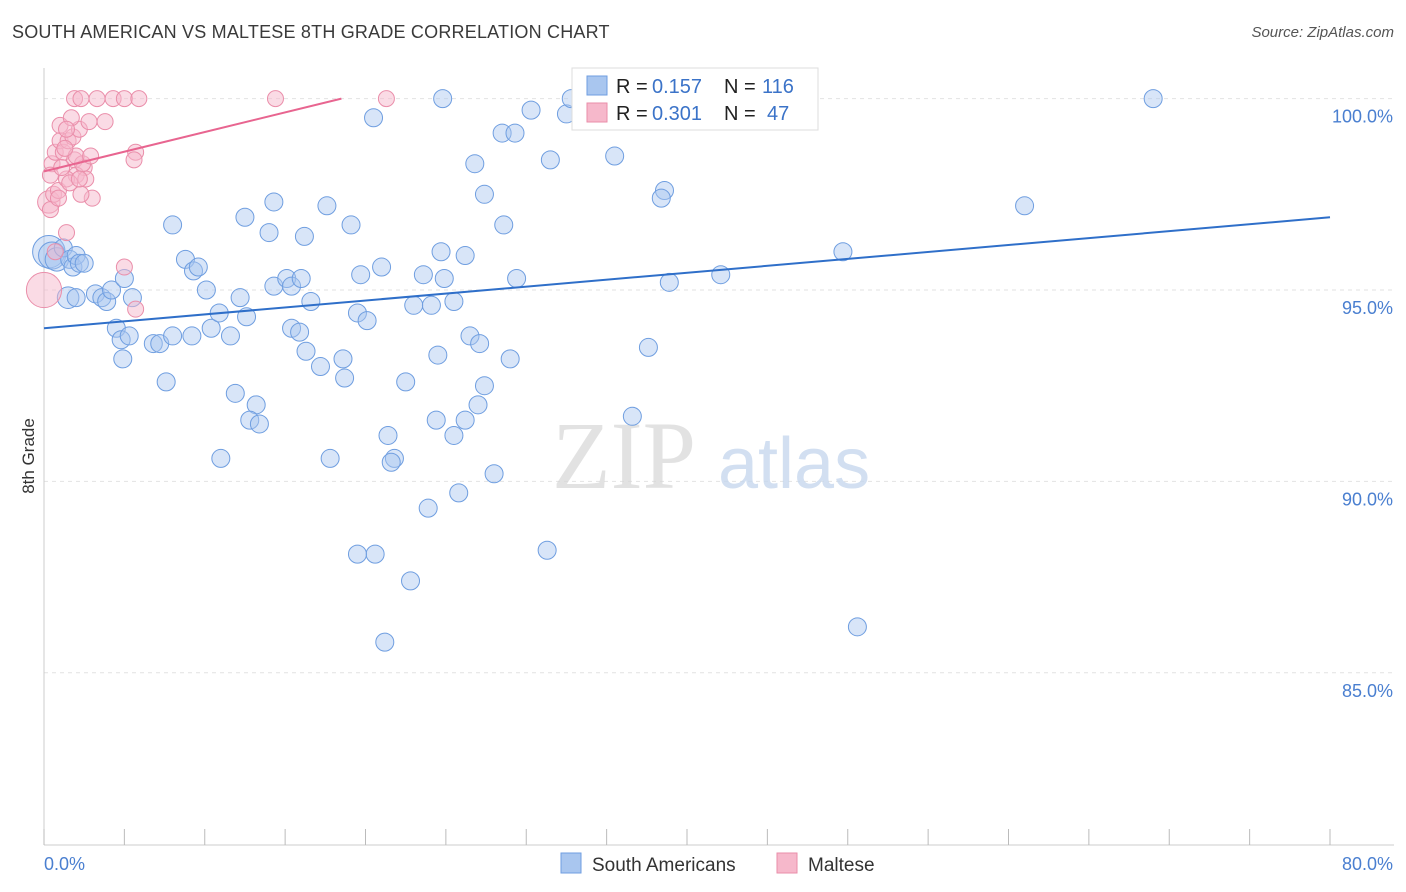  I want to click on legend-r-value-1: 0.157, so click(677, 87).